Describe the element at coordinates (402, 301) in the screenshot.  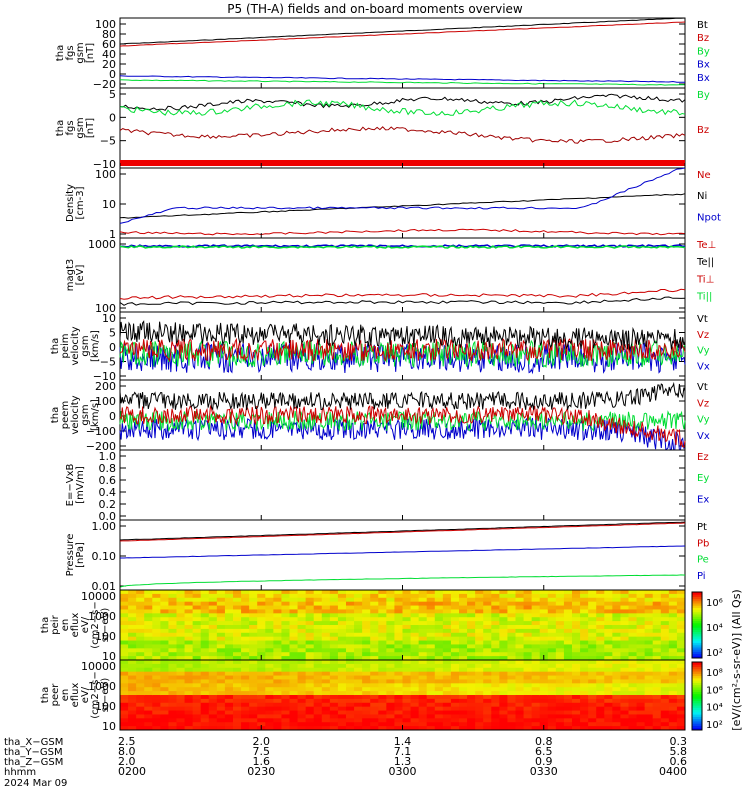
I see `series-ti-para` at that location.